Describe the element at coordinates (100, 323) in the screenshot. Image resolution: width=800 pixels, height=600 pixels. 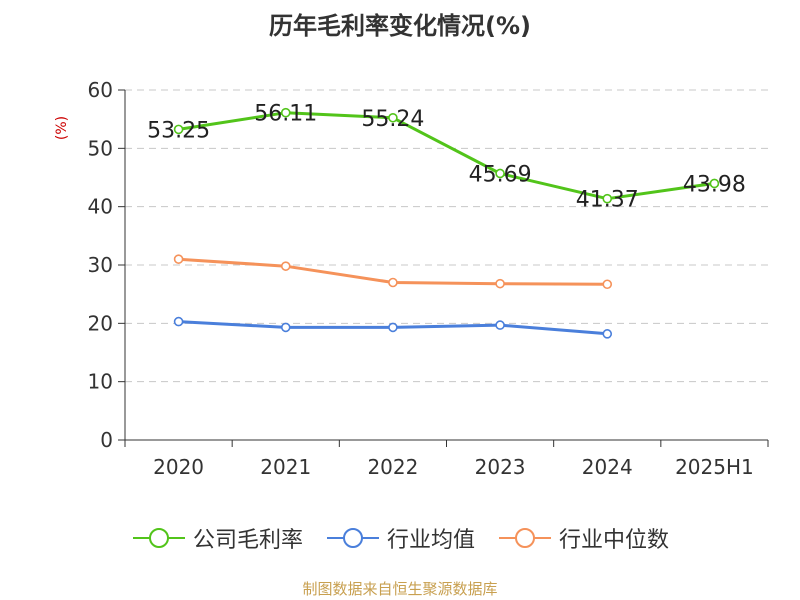
I see `y-tick-label: 20` at that location.